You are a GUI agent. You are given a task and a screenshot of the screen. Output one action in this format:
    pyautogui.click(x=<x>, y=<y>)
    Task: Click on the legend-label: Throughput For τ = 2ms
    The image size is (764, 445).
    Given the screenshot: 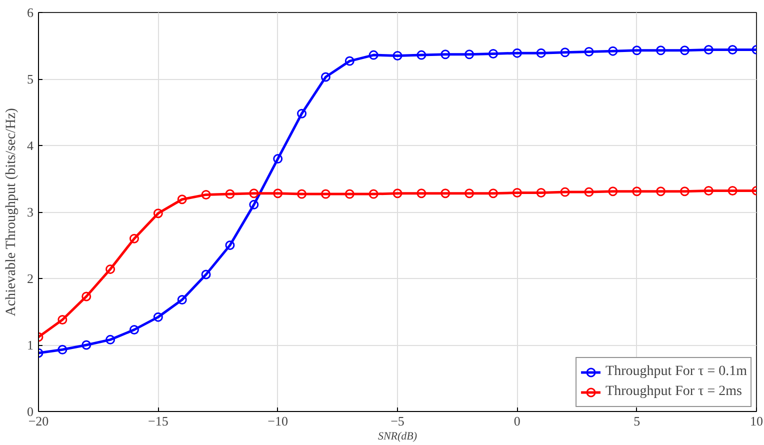 What is the action you would take?
    pyautogui.click(x=674, y=392)
    